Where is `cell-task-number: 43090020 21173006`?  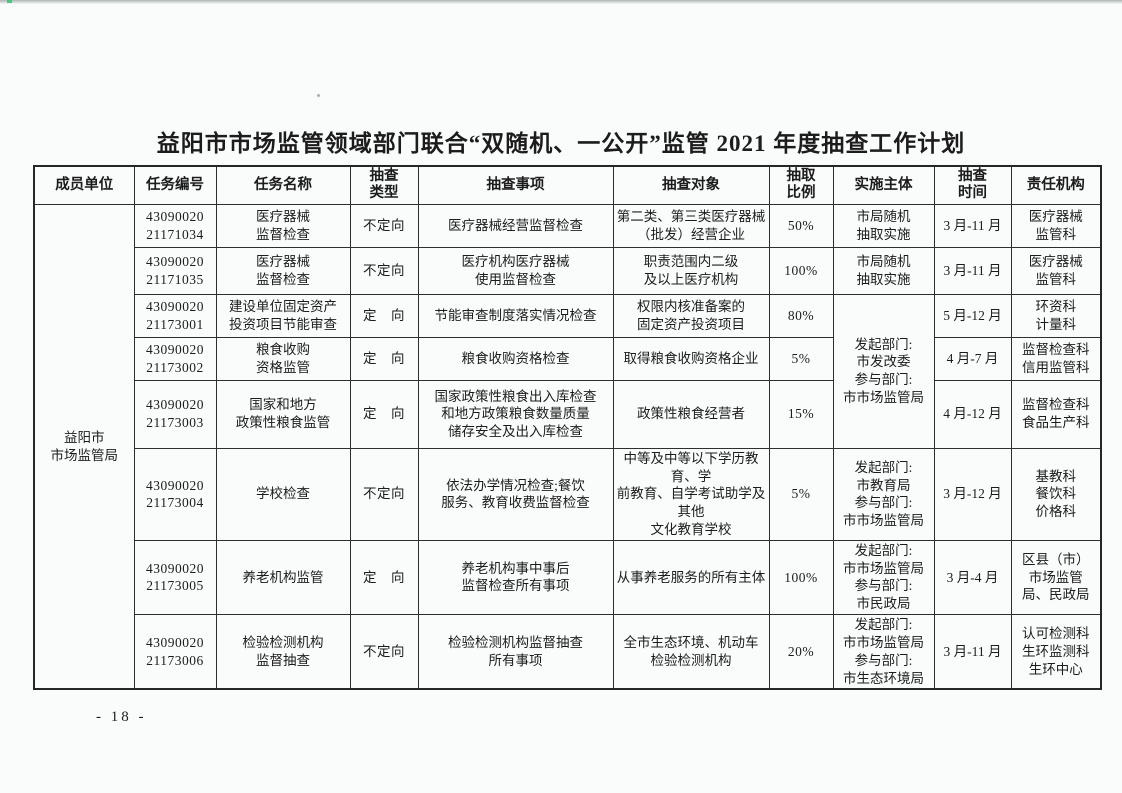
cell-task-number: 43090020 21173006 is located at coordinates (175, 652).